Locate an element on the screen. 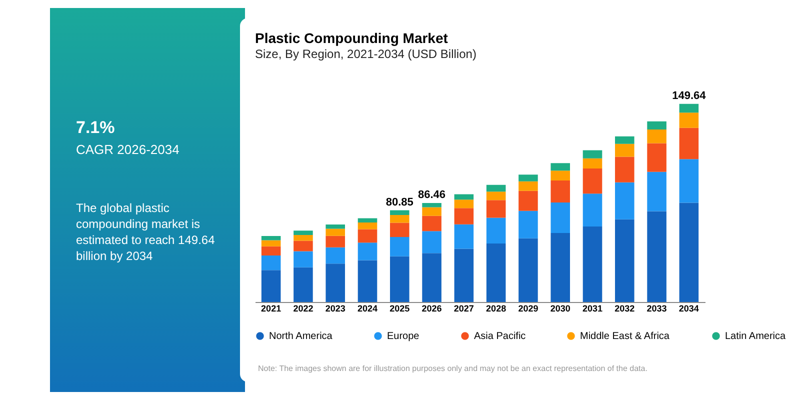 The width and height of the screenshot is (800, 400). x-tick-label: 2032 is located at coordinates (624, 309).